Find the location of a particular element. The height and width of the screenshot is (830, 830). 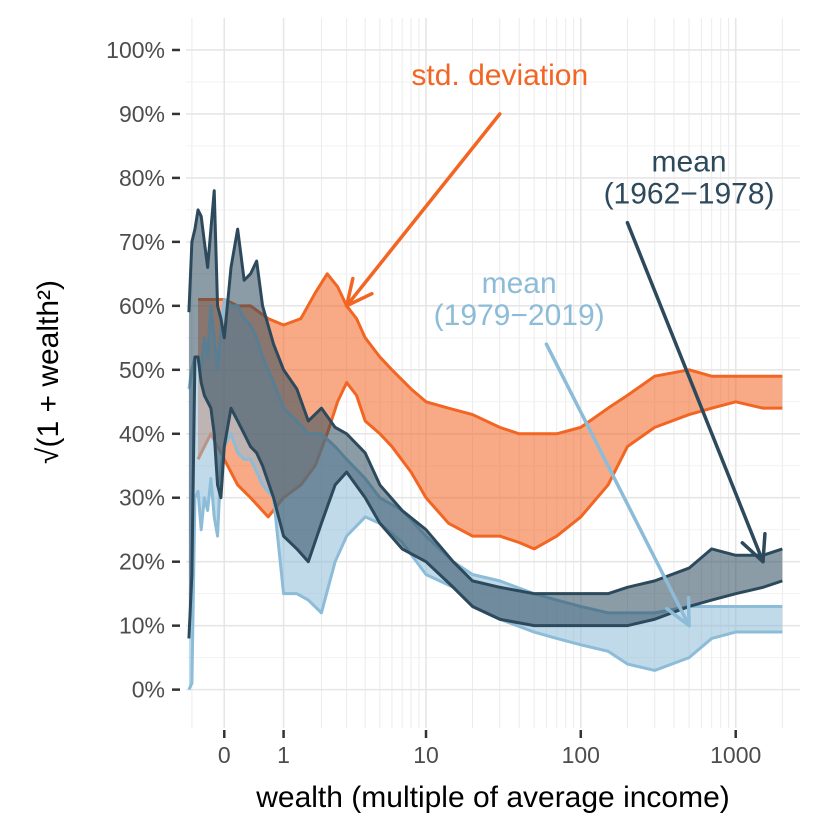

x-axis-label: wealth (multiple of average income) is located at coordinates (492, 797).